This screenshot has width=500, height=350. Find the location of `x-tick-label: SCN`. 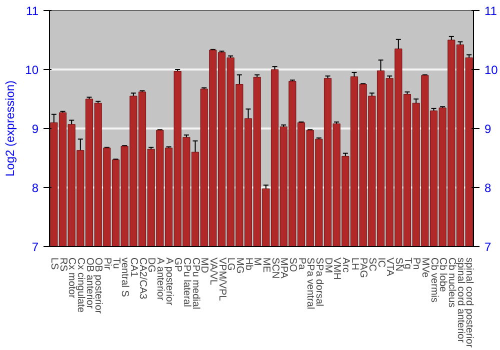

x-tick-label: SCN is located at coordinates (274, 268).